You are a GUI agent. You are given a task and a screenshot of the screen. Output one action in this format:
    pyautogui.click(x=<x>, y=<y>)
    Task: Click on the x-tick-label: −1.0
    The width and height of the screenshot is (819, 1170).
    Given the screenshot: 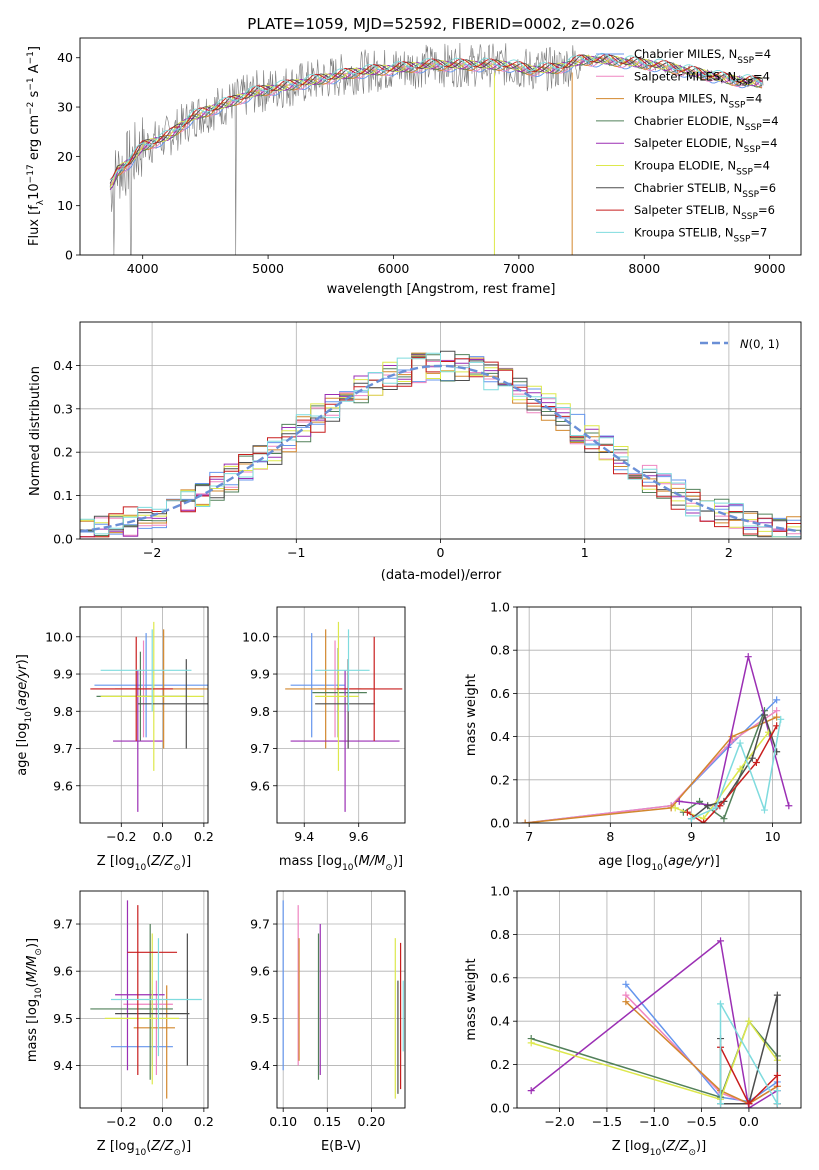 What is the action you would take?
    pyautogui.click(x=654, y=1121)
    